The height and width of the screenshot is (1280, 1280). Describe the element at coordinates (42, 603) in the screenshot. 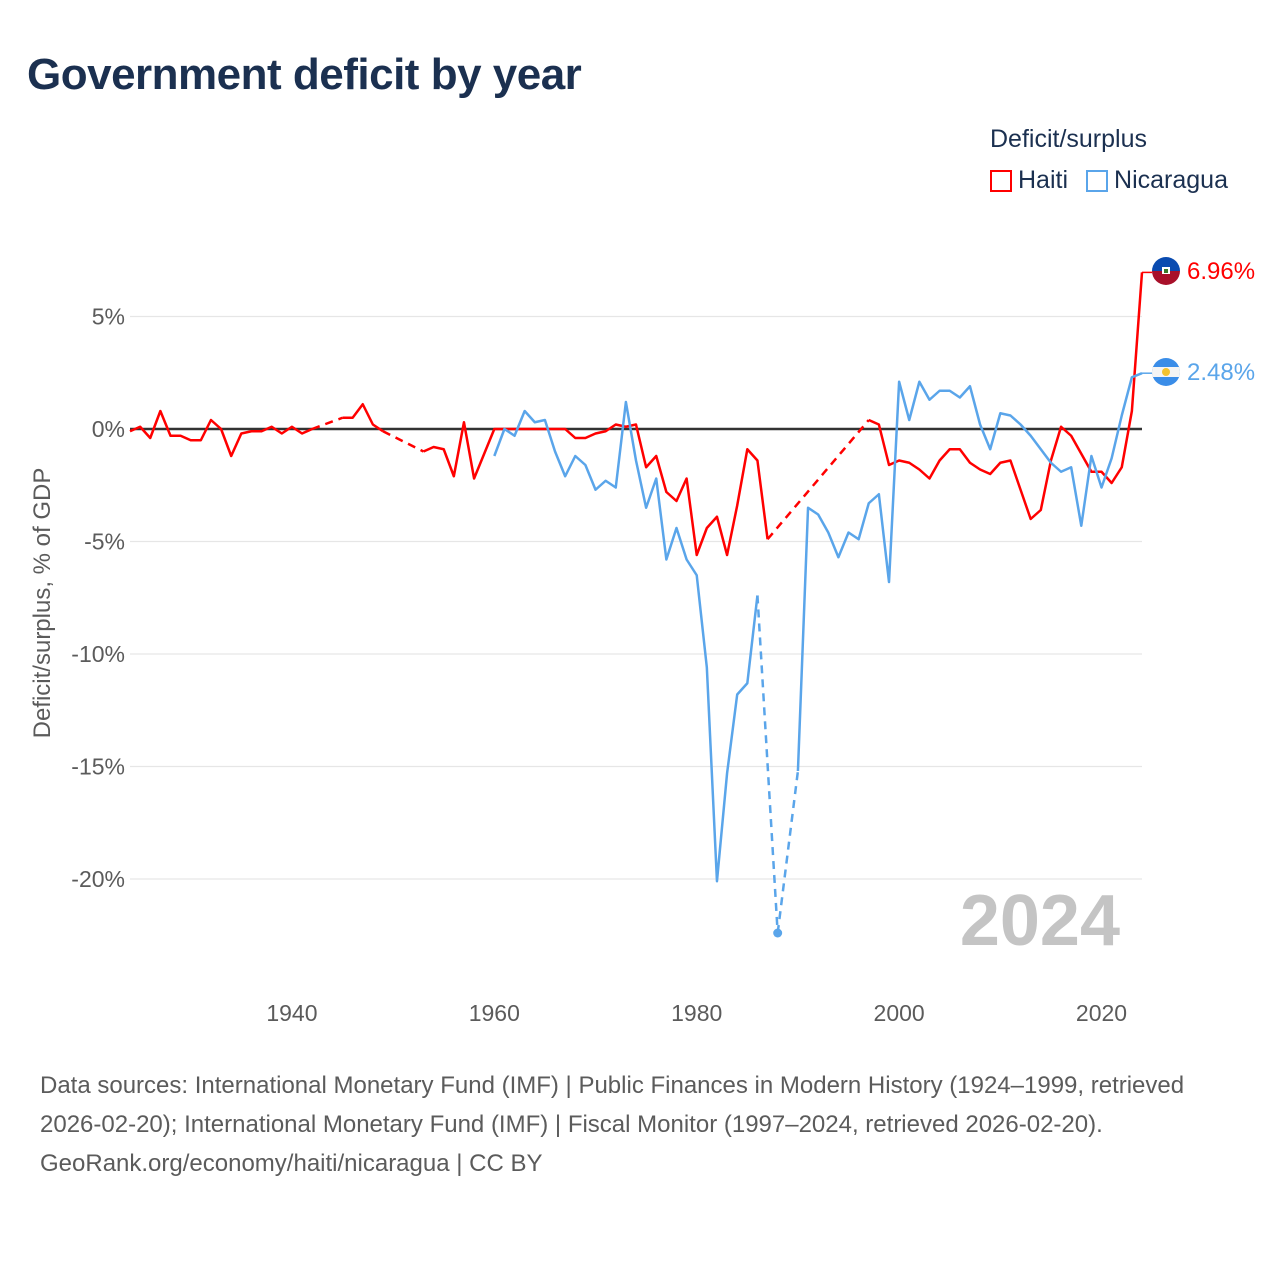

I see `y-axis-label: Deficit/surplus, % of GDP` at that location.